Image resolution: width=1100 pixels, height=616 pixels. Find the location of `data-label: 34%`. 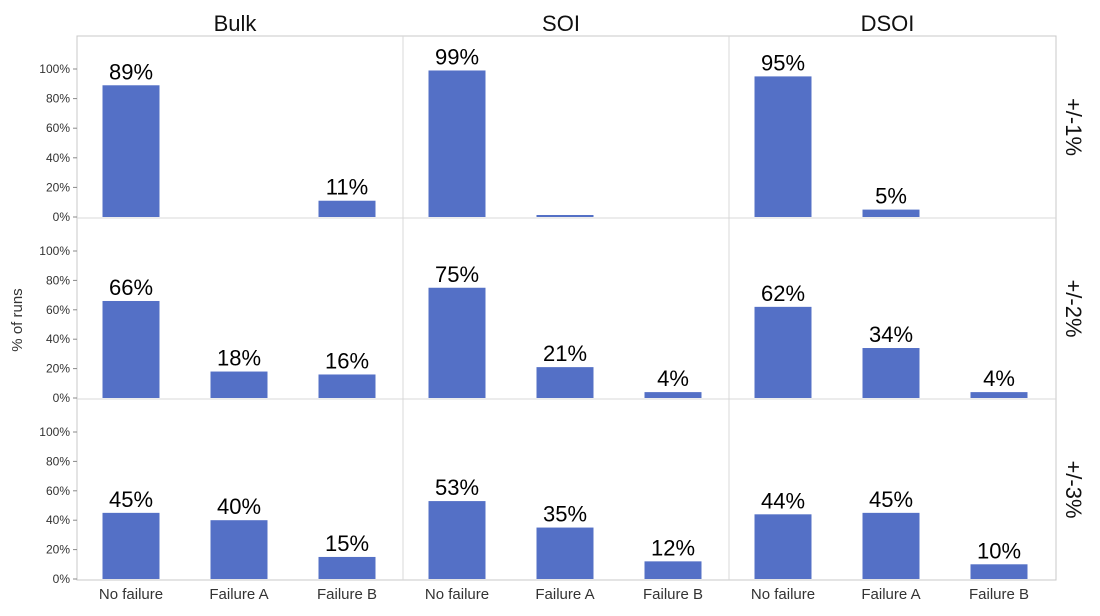

data-label: 34% is located at coordinates (891, 334).